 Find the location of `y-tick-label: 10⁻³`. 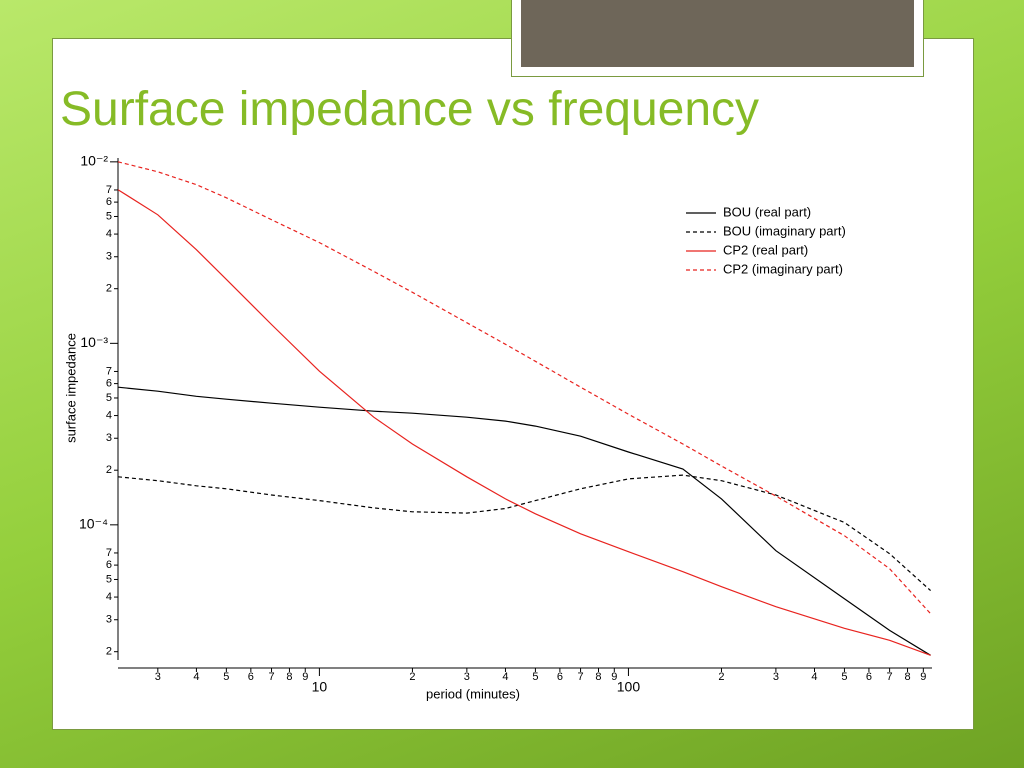

y-tick-label: 10⁻³ is located at coordinates (94, 342).